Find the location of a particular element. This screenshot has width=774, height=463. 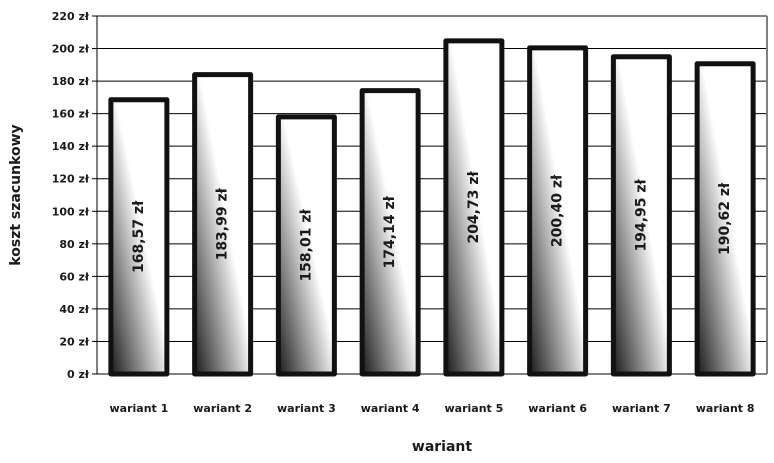

x-category-label: wariant 5 is located at coordinates (473, 408).